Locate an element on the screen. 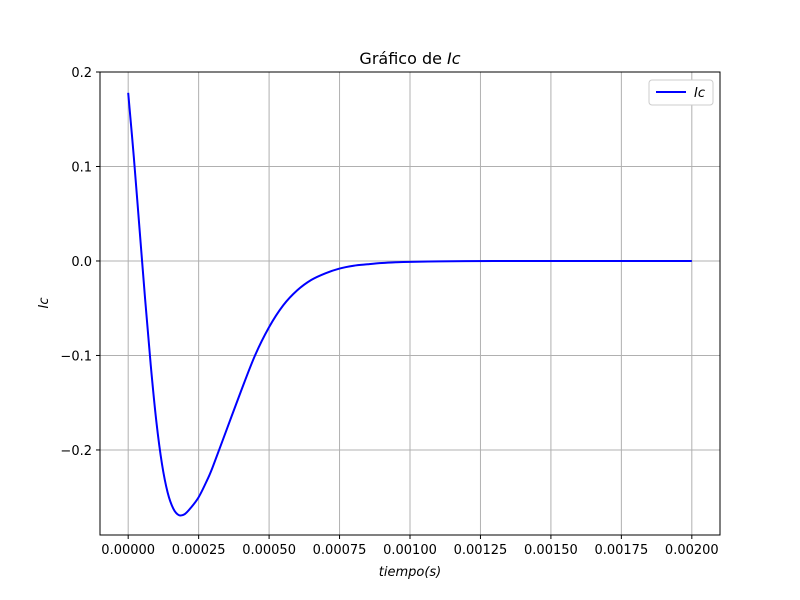 The width and height of the screenshot is (800, 600). legend-label: Ic is located at coordinates (699, 93).